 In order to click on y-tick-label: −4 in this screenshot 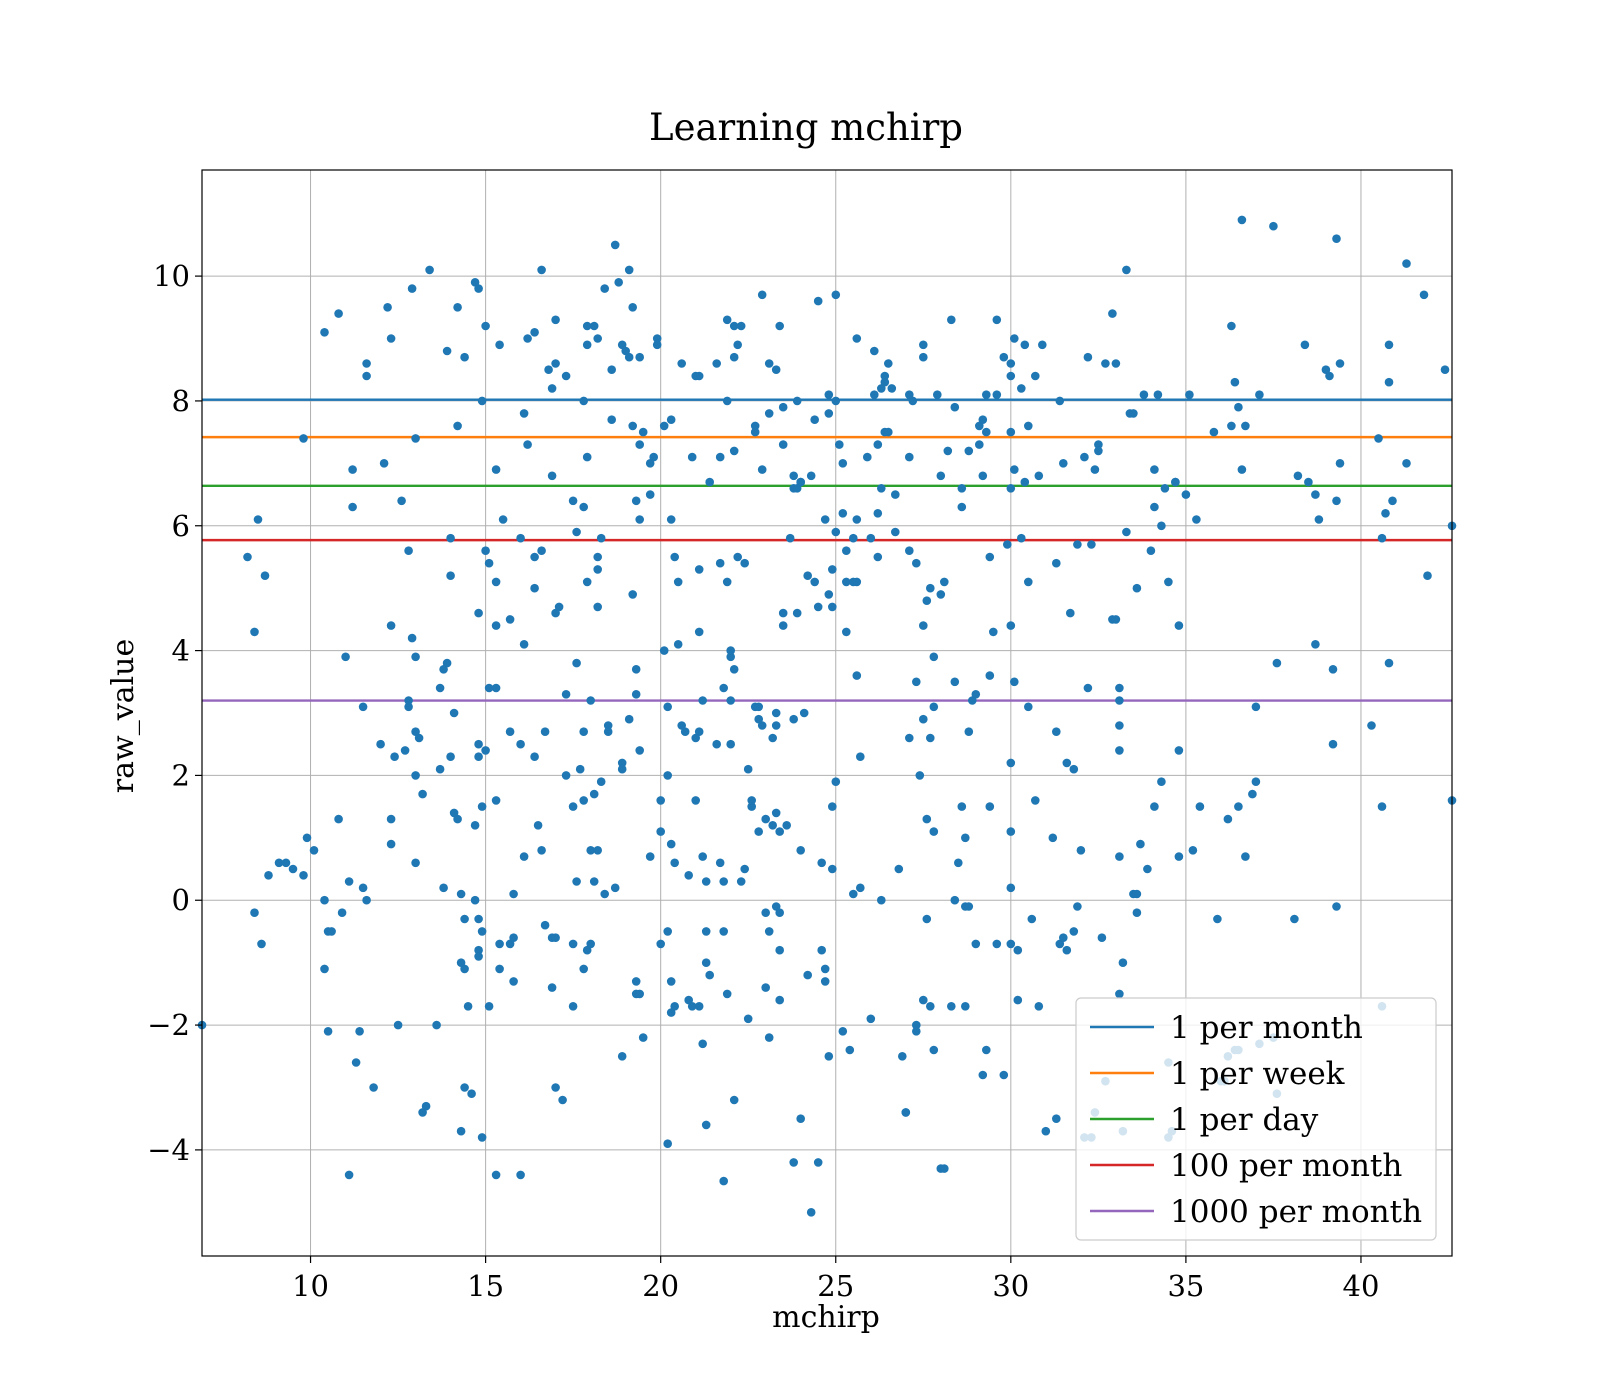, I will do `click(168, 1150)`.